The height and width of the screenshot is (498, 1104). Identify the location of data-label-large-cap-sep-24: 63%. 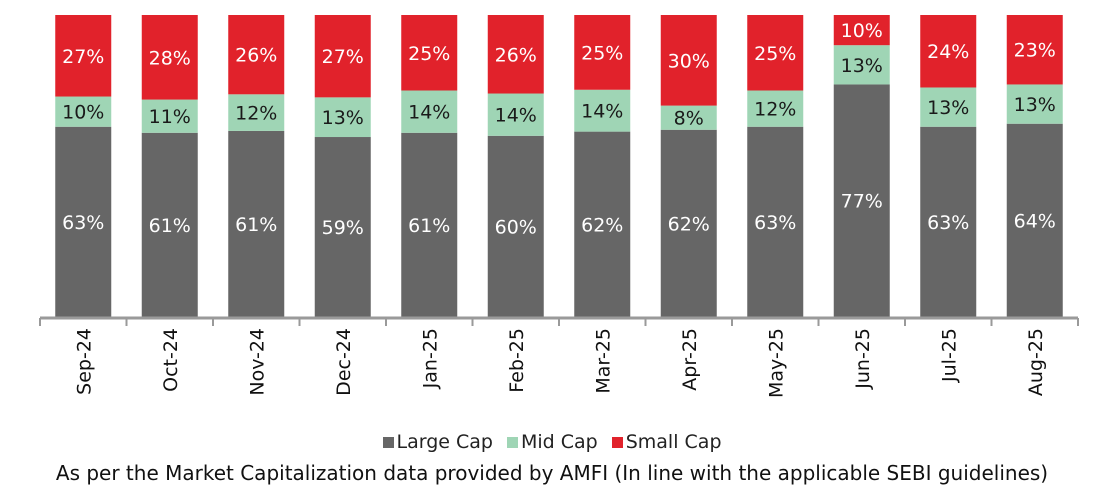
(83, 223).